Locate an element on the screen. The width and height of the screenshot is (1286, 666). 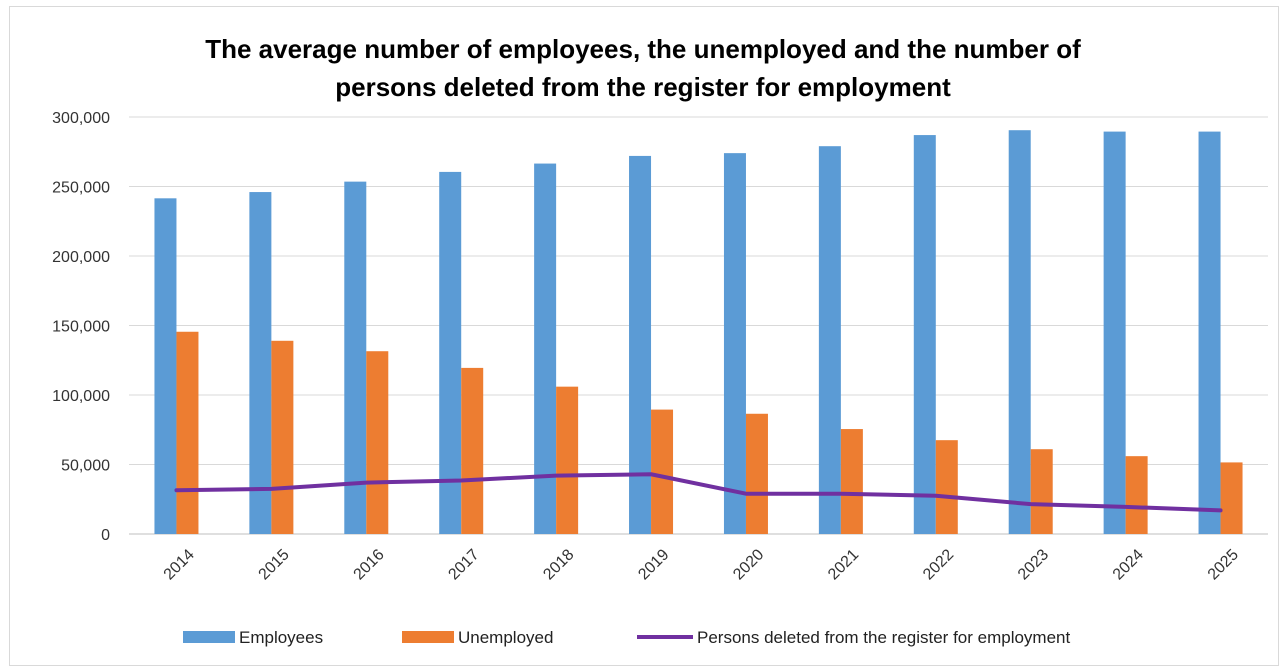
legend-swatch-unemployed is located at coordinates (428, 637).